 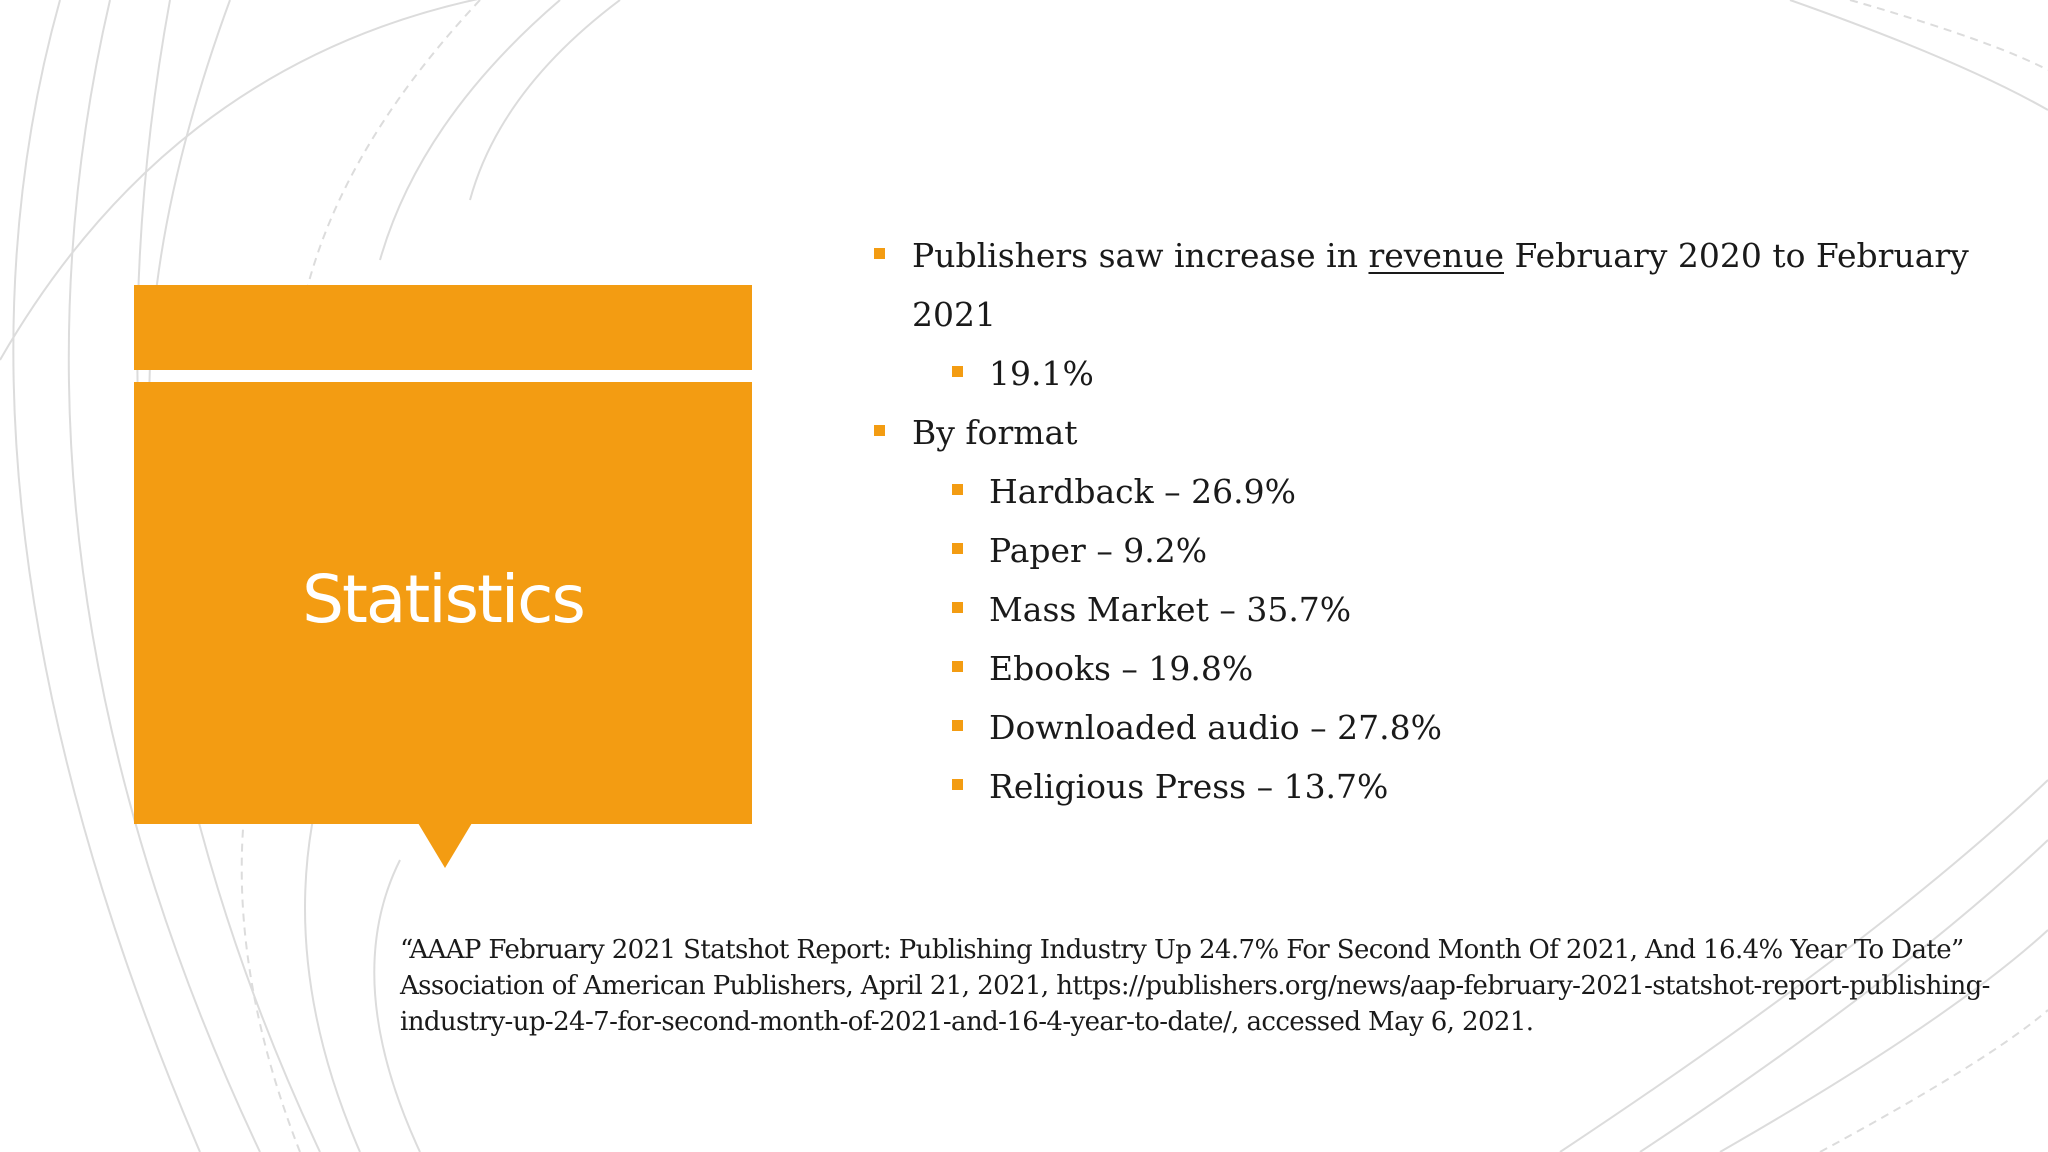 I want to click on bullet-format-item: Ebooks – 19.8%, so click(x=1439, y=668).